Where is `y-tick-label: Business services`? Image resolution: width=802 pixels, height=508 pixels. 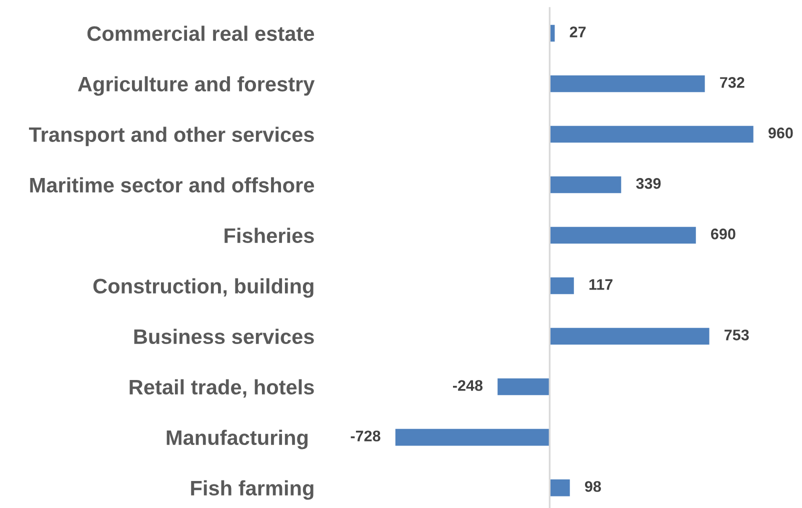 y-tick-label: Business services is located at coordinates (224, 336).